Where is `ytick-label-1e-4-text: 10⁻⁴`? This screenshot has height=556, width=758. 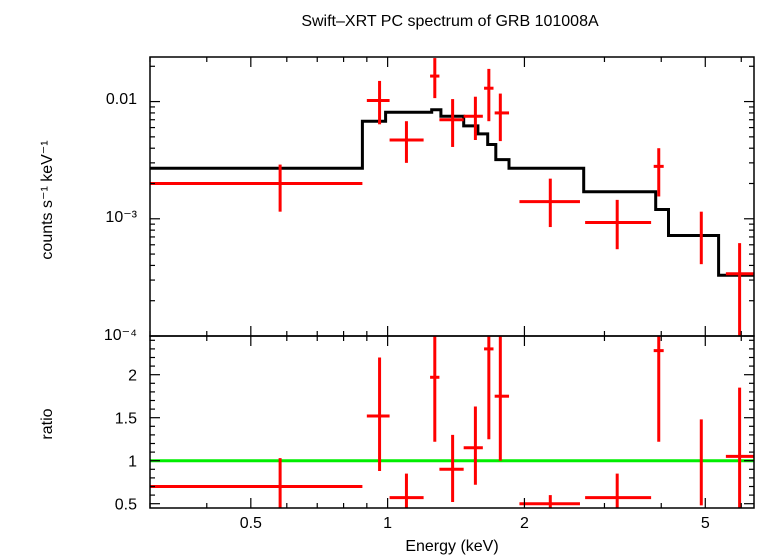 ytick-label-1e-4-text: 10⁻⁴ is located at coordinates (120, 335).